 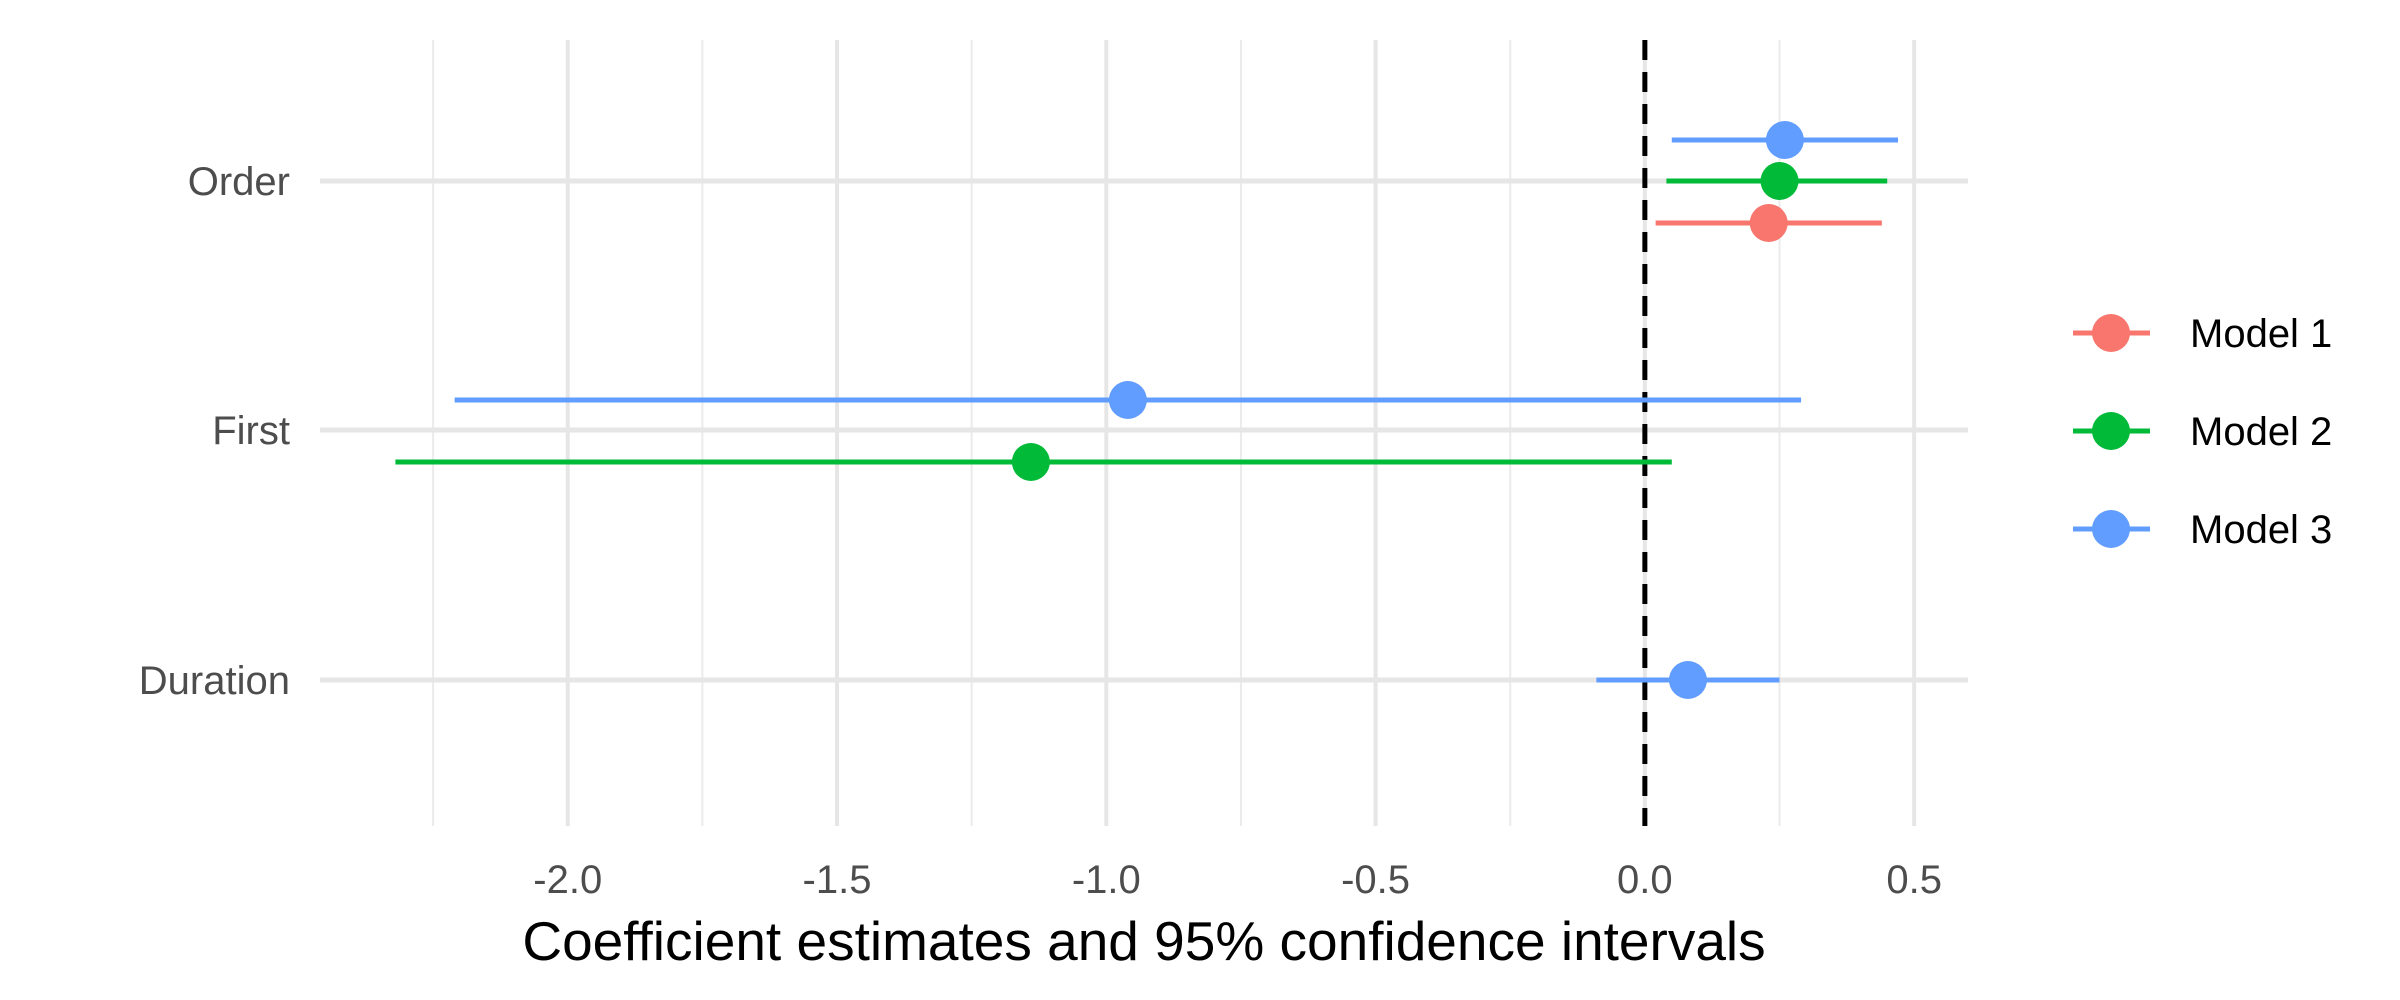 I want to click on x-tick-label: 0.0, so click(x=1645, y=880).